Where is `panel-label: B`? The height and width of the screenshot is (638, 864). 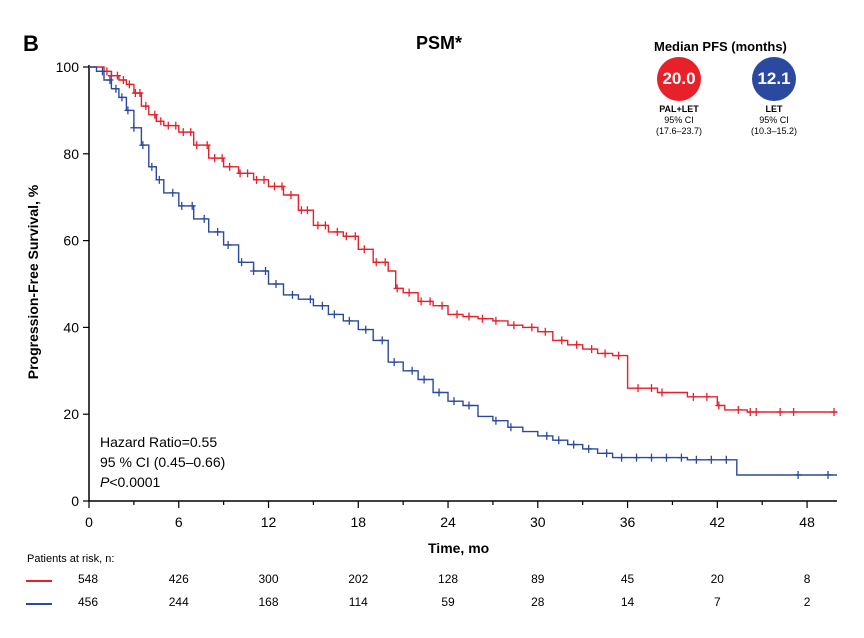
panel-label: B is located at coordinates (31, 43).